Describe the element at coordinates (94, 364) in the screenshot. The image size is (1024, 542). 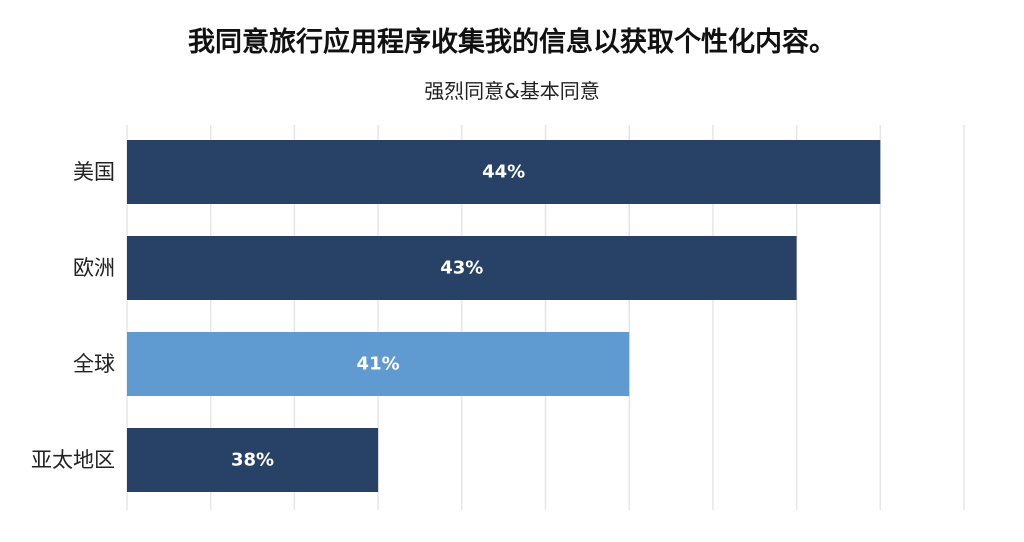
I see `category-label: 全球` at that location.